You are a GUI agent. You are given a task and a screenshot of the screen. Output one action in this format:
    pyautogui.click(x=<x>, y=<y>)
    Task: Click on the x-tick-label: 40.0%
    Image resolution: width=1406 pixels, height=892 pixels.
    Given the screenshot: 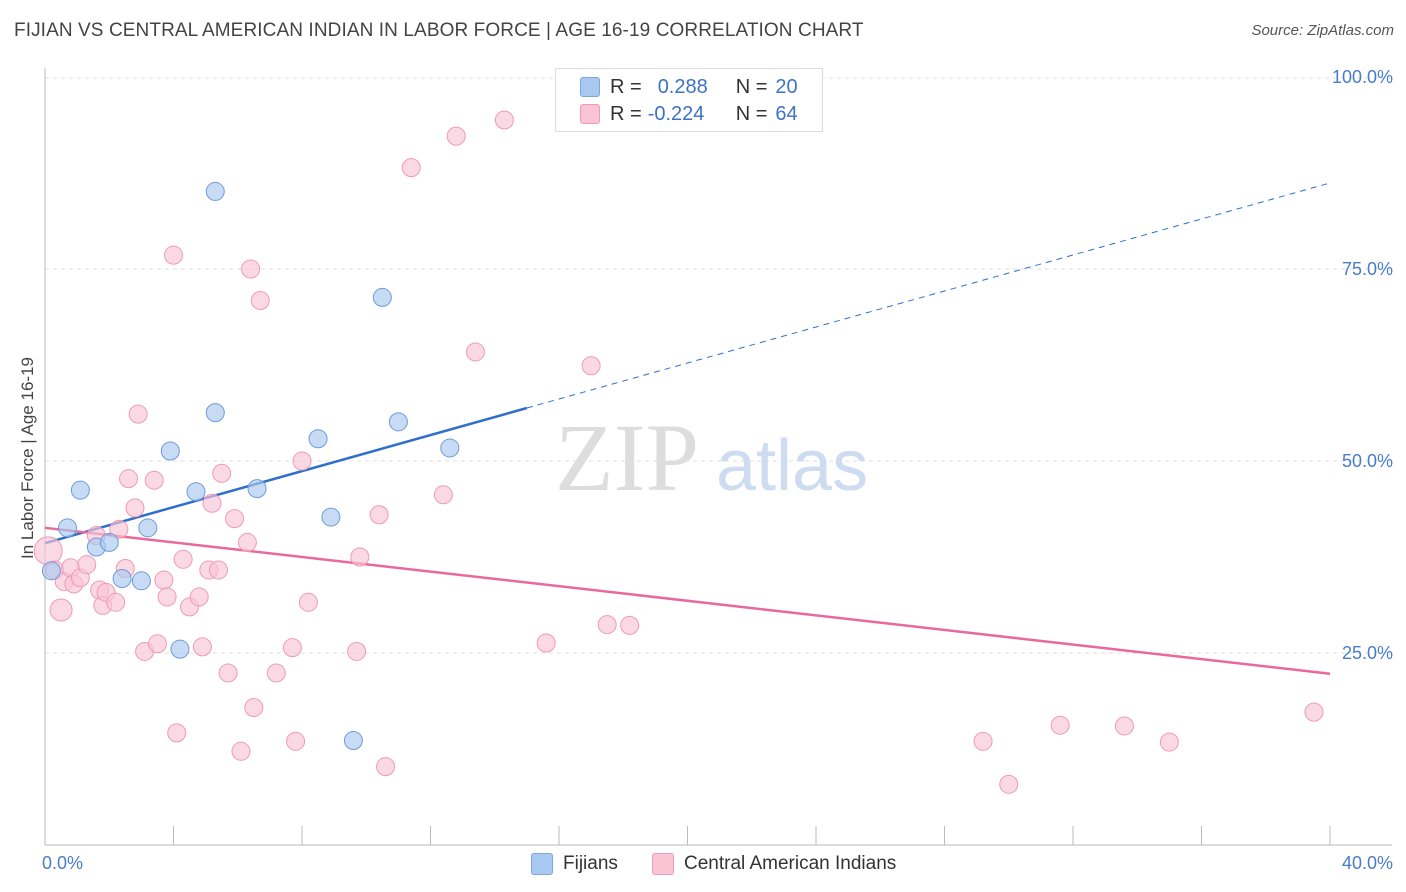 What is the action you would take?
    pyautogui.click(x=1367, y=863)
    